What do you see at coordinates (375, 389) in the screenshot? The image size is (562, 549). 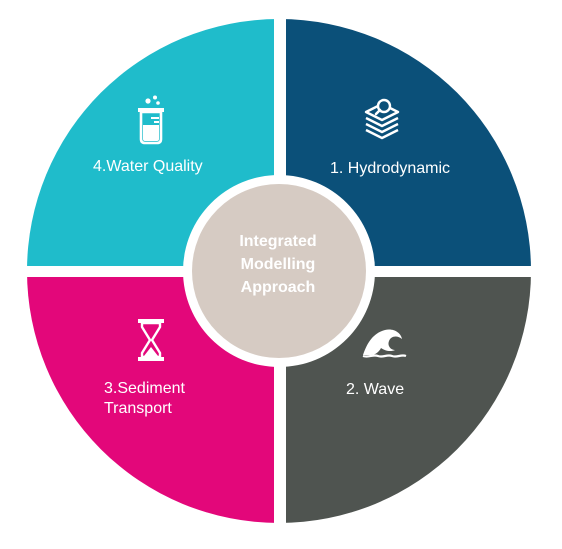 I see `label-wave: 2. Wave` at bounding box center [375, 389].